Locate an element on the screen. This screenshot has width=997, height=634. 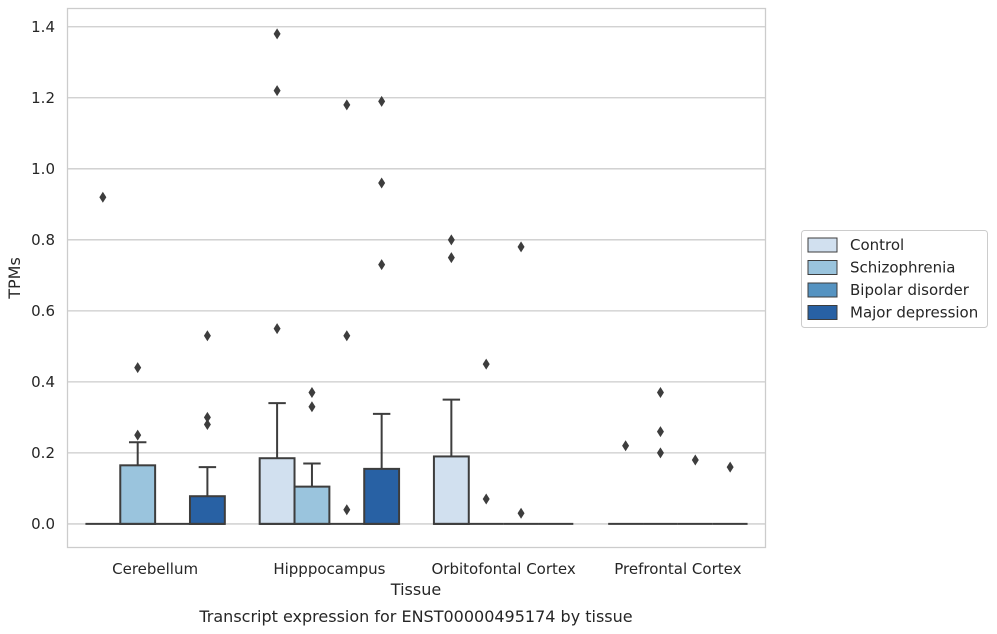
legend-frame is located at coordinates (894, 279).